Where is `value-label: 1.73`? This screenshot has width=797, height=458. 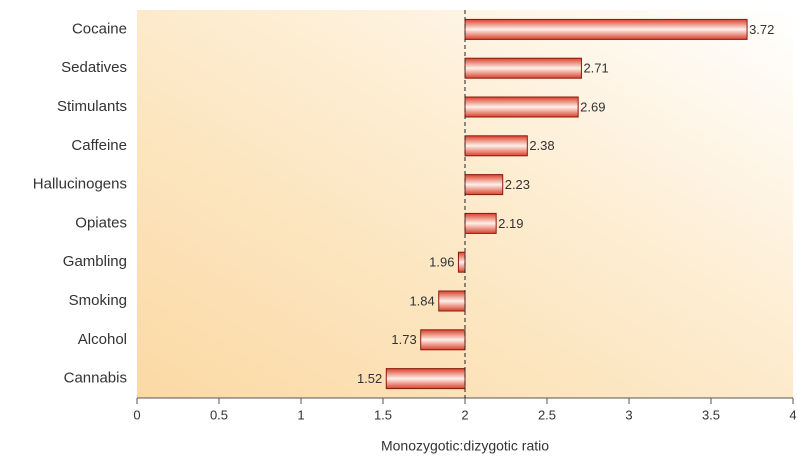
value-label: 1.73 is located at coordinates (403, 339).